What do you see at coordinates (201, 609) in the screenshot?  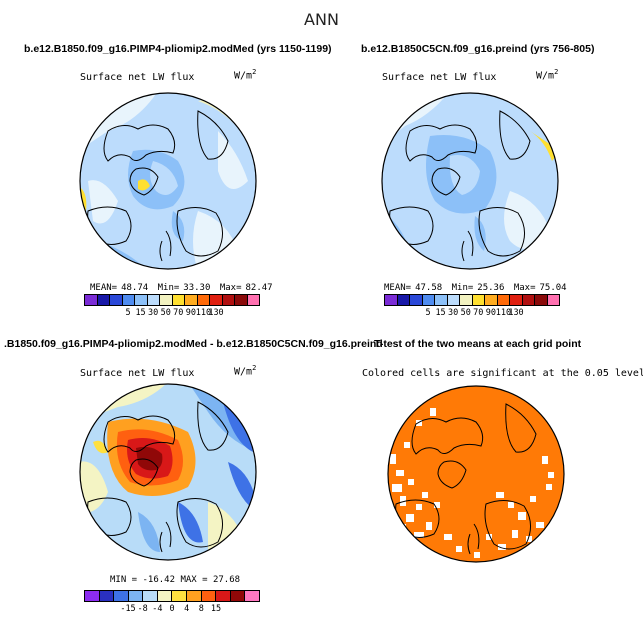 I see `colorbar-tick-label: 8` at bounding box center [201, 609].